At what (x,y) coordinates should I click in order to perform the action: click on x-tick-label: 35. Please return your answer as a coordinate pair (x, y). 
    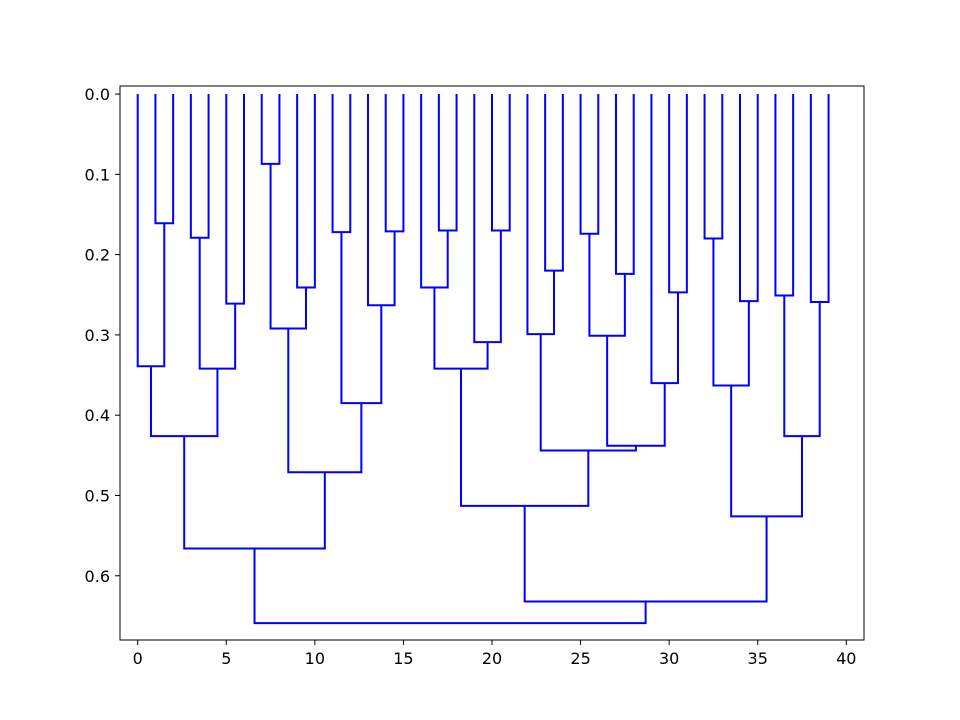
    Looking at the image, I should click on (758, 658).